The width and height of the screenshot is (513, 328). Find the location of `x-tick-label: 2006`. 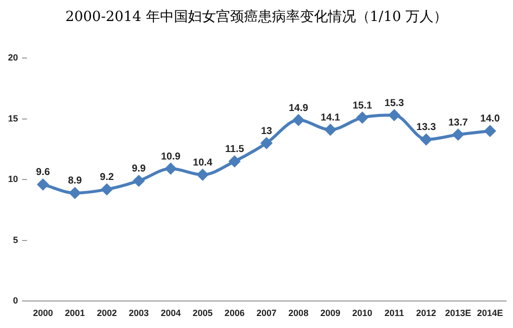

x-tick-label: 2006 is located at coordinates (234, 313).